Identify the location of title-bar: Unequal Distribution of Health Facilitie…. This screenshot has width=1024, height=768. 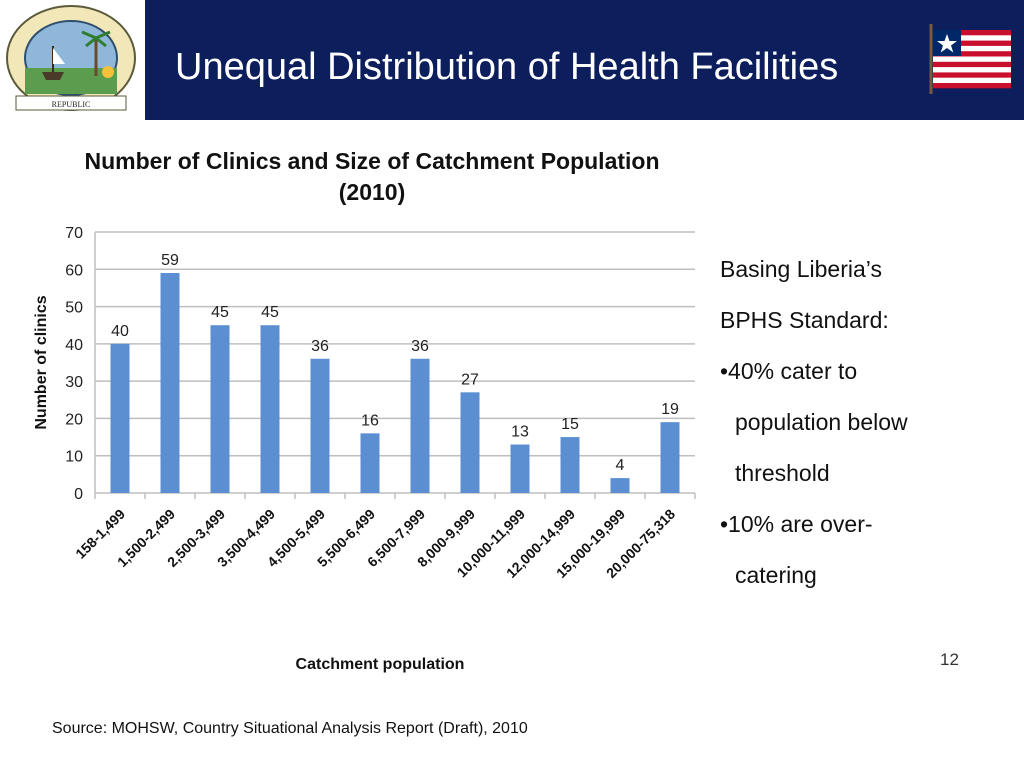
(584, 60).